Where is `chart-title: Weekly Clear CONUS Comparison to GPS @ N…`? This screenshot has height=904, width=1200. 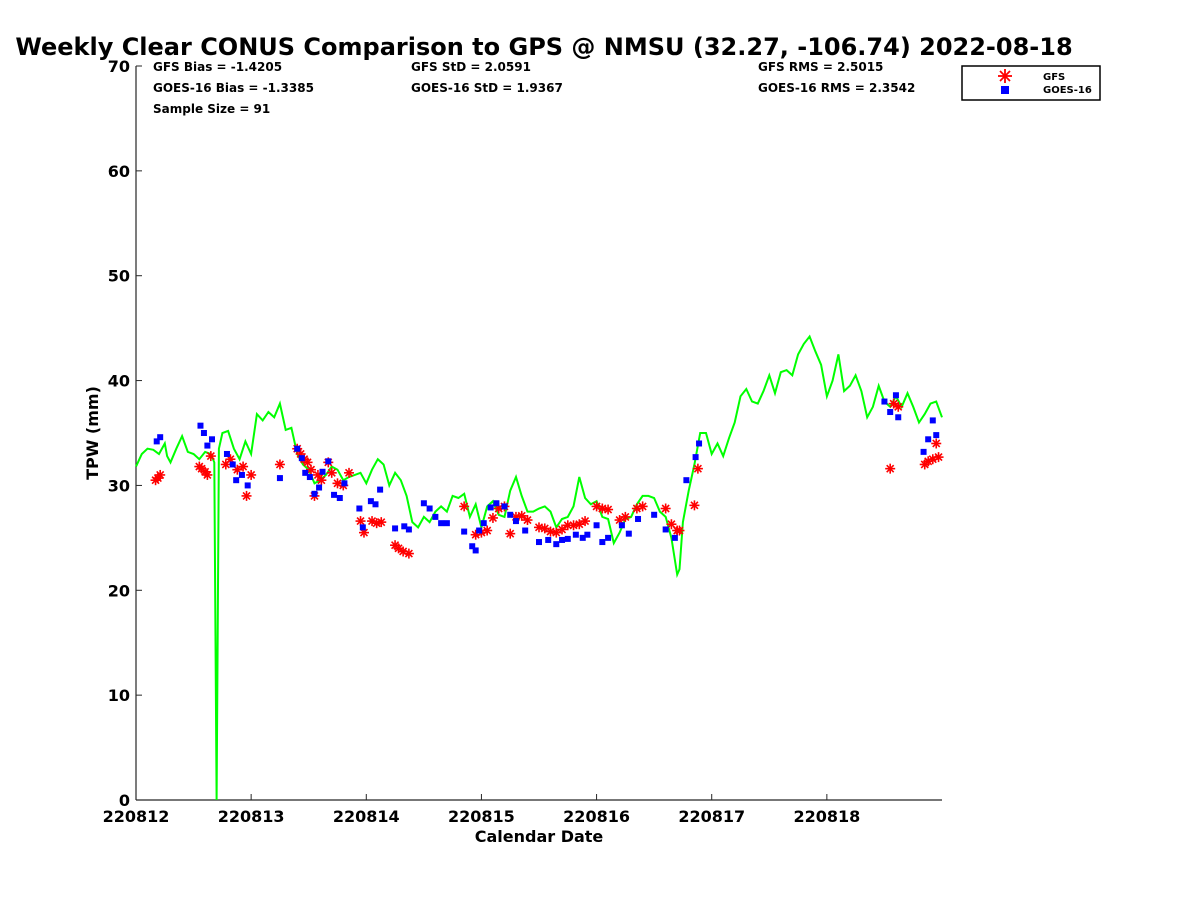
chart-title: Weekly Clear CONUS Comparison to GPS @ N… is located at coordinates (543, 47).